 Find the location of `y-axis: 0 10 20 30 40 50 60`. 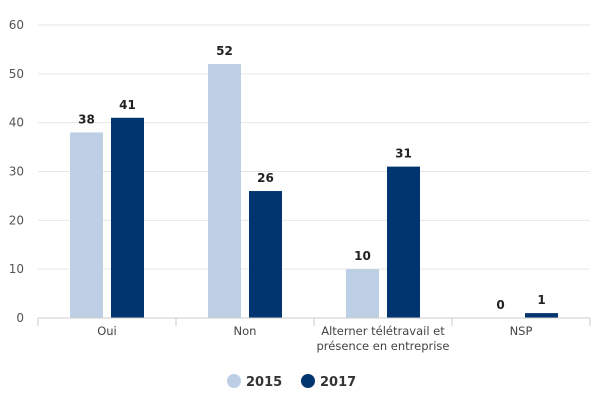

y-axis: 0 10 20 30 40 50 60 is located at coordinates (16, 171).